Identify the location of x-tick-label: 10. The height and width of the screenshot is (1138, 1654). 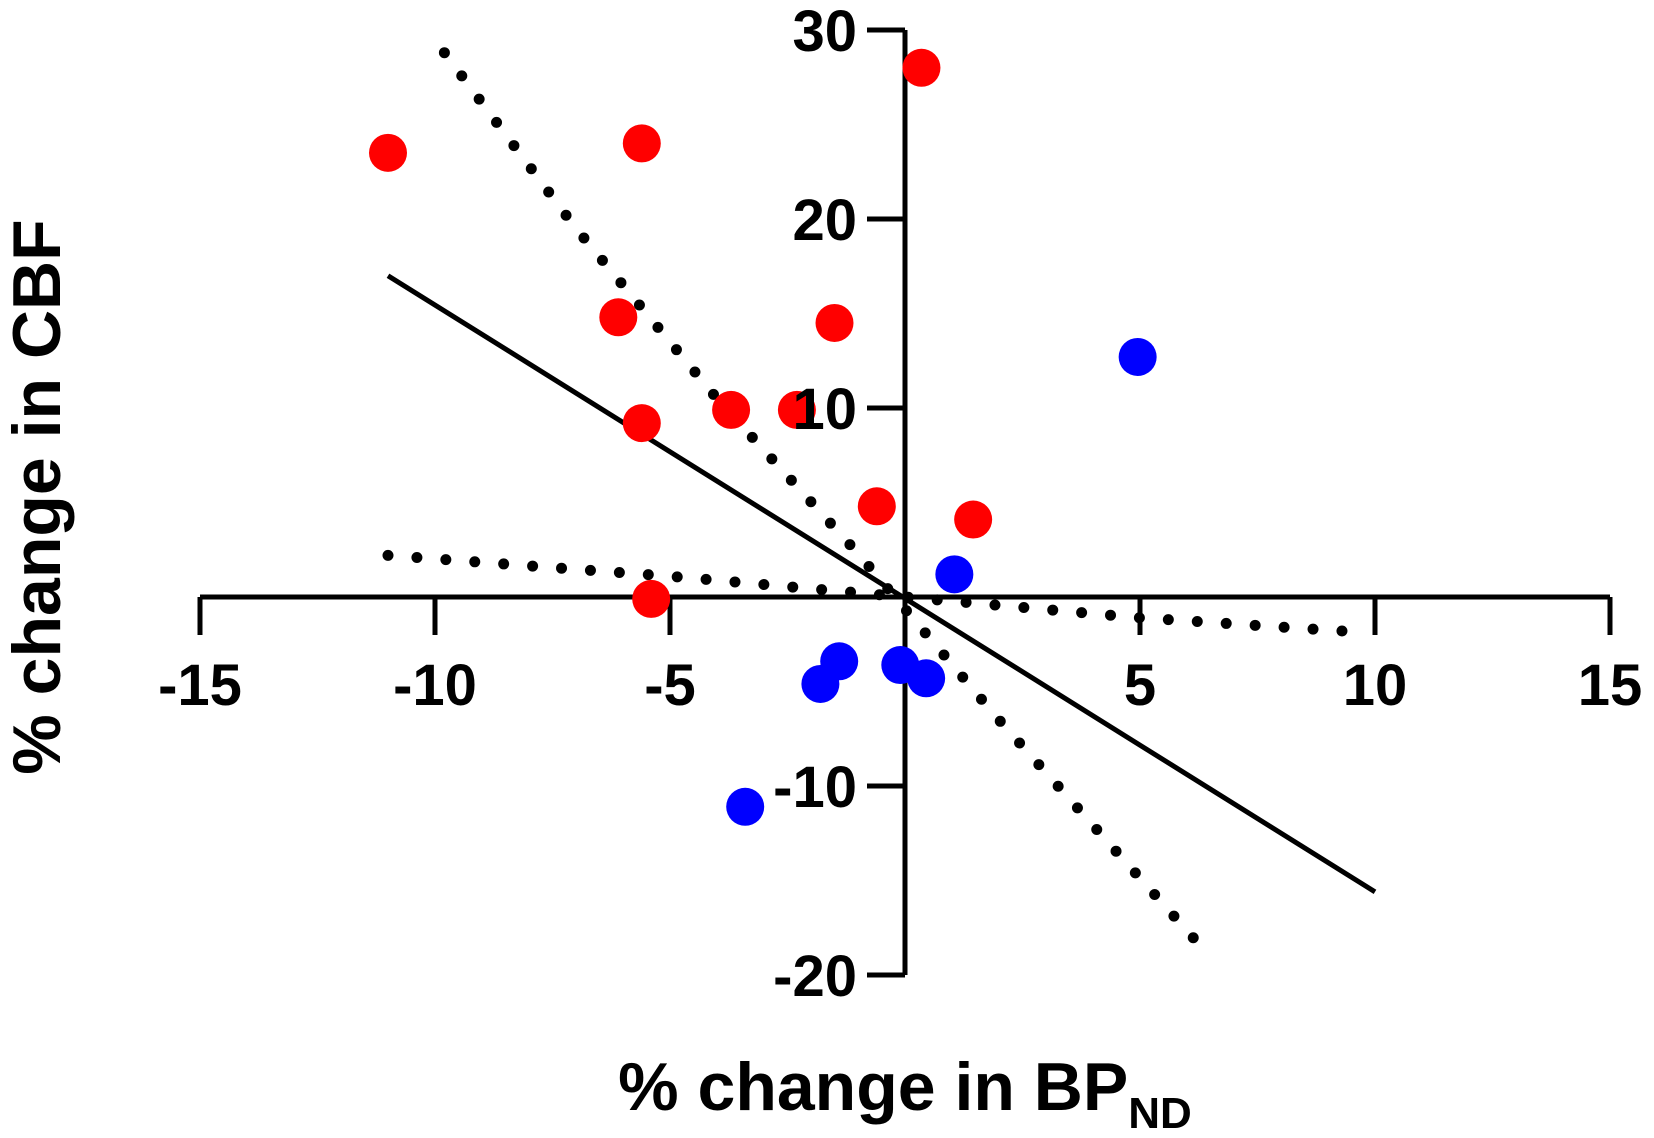
(1375, 685).